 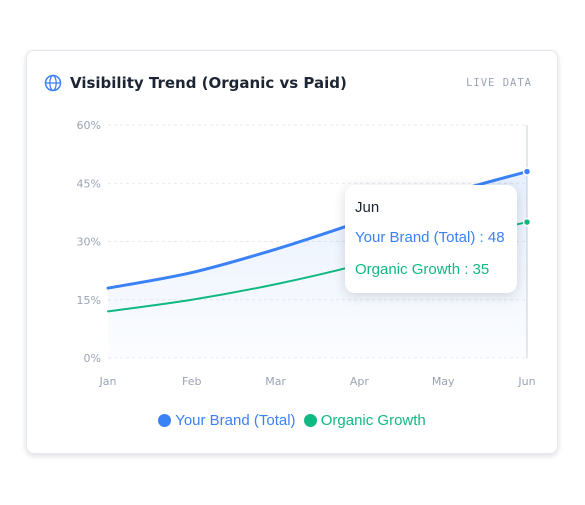 What do you see at coordinates (443, 381) in the screenshot?
I see `x-tick-label: May` at bounding box center [443, 381].